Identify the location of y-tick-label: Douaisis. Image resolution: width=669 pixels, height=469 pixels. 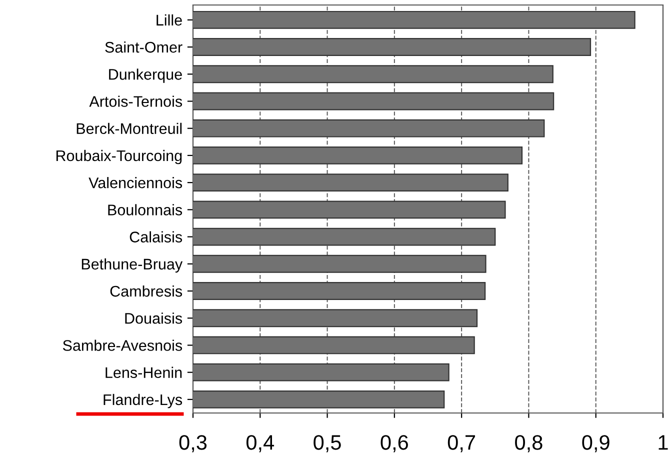
(153, 318).